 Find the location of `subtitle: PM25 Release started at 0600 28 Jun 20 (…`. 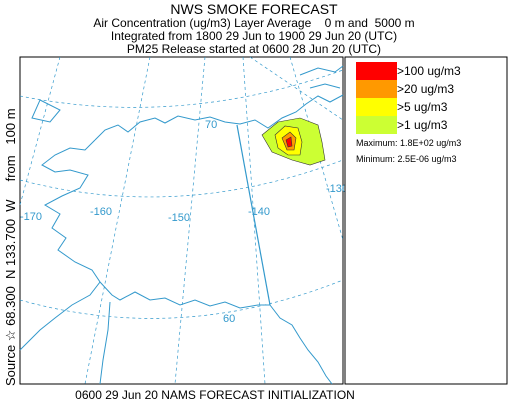

subtitle: PM25 Release started at 0600 28 Jun 20 (… is located at coordinates (254, 49).